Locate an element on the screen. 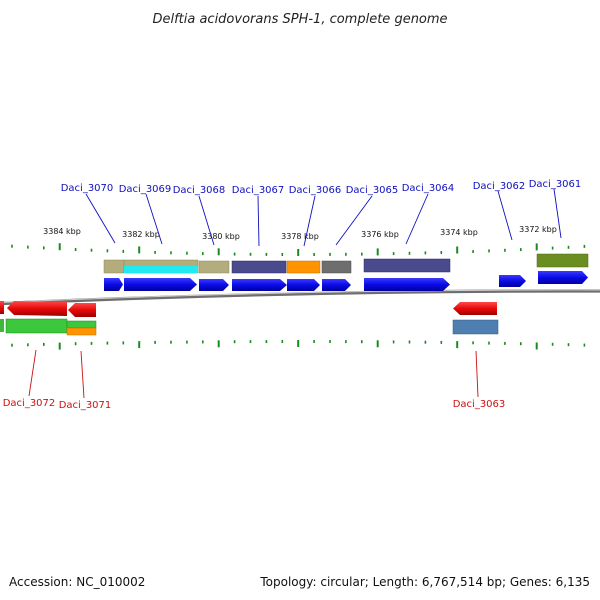 This screenshot has height=600, width=600. gene-label-daci-3066: Daci_3066 is located at coordinates (315, 190).